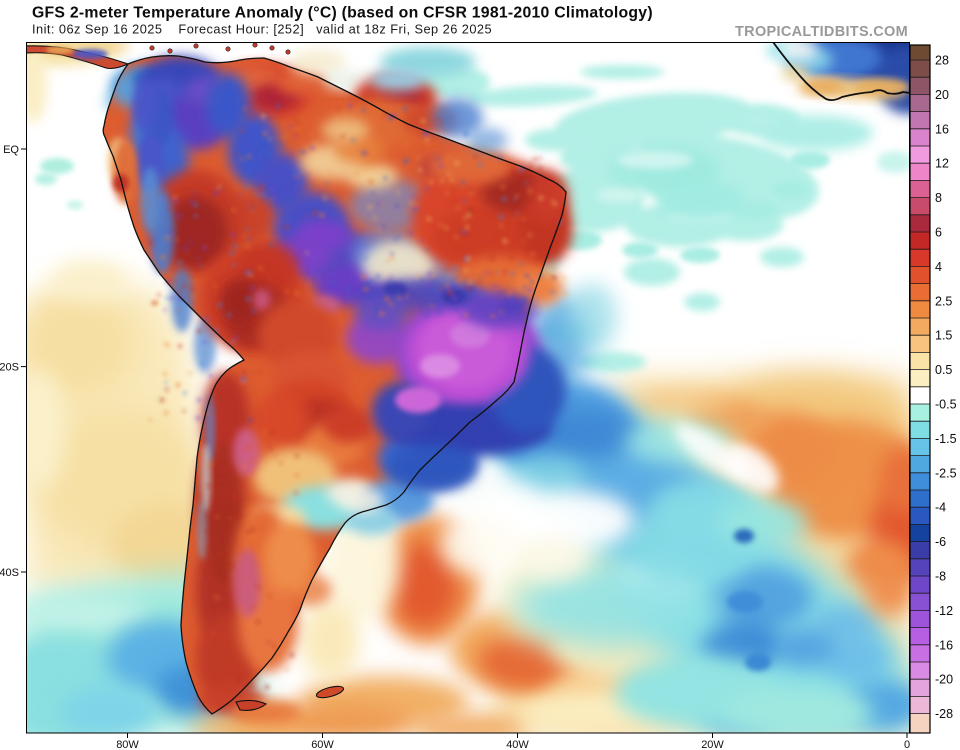 This screenshot has height=750, width=960. I want to click on svg-text: 28, so click(942, 61).